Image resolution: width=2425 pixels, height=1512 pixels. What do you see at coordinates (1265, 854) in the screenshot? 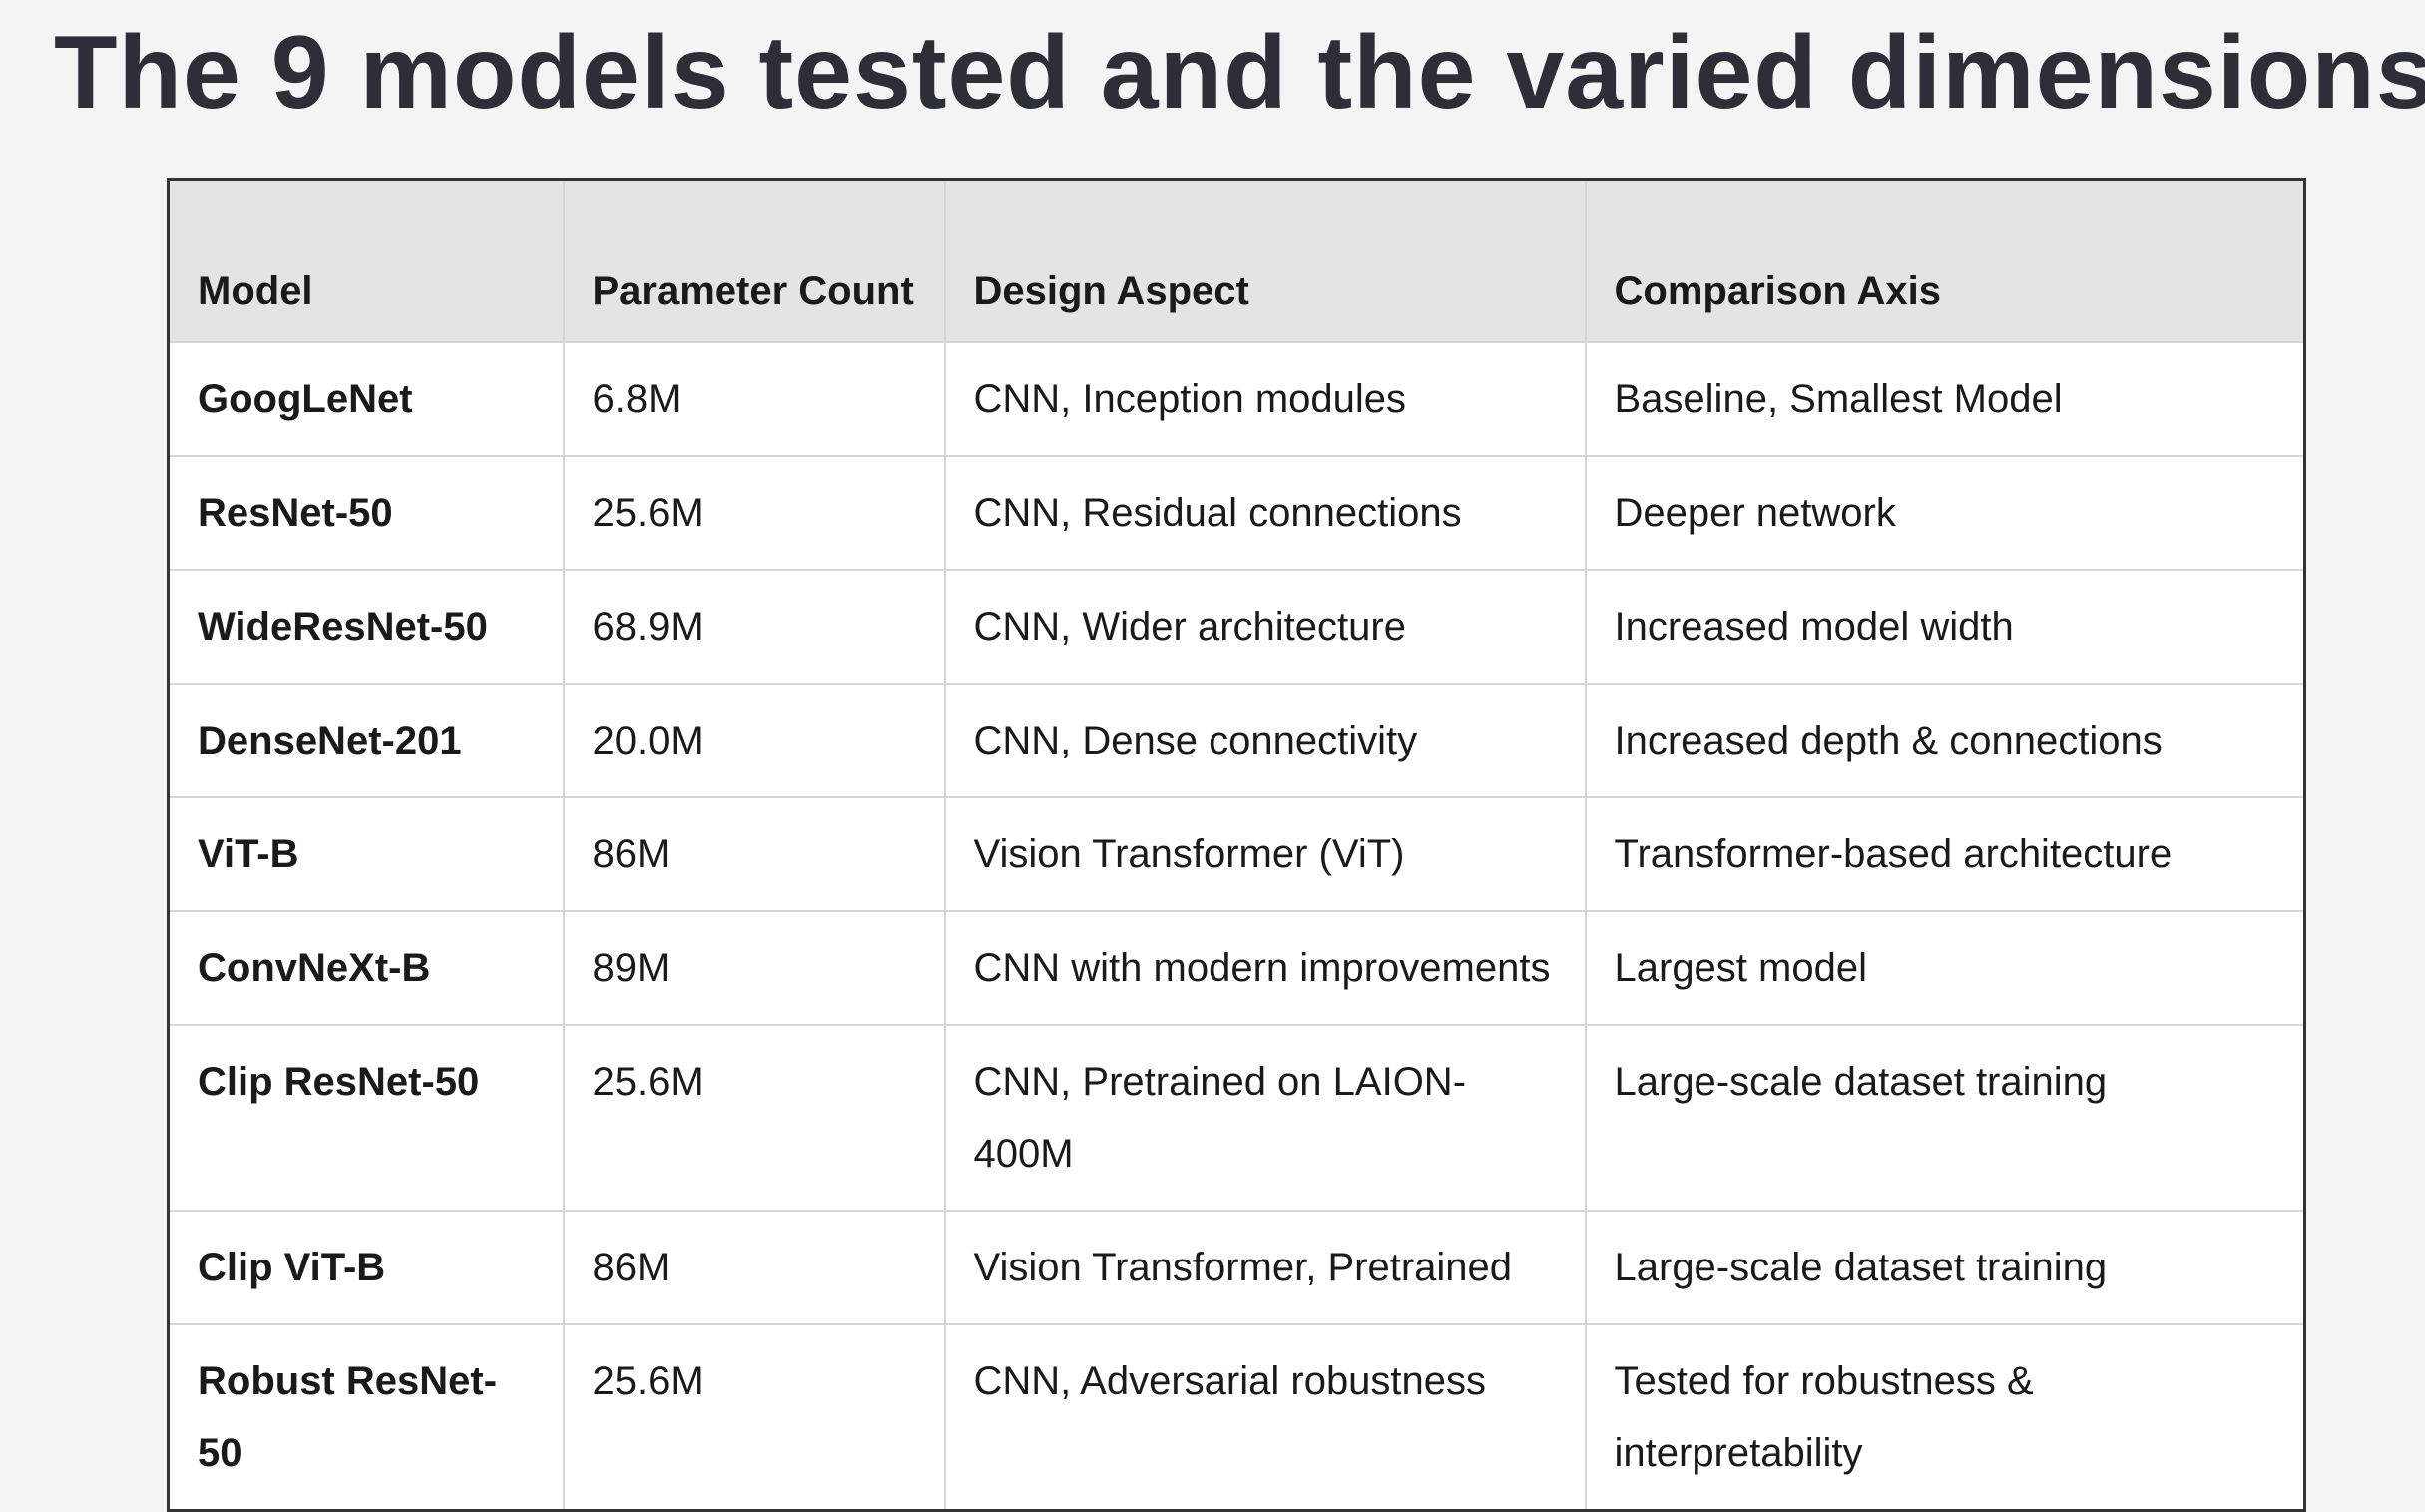
I see `table-cell: Vision Transformer (ViT)` at bounding box center [1265, 854].